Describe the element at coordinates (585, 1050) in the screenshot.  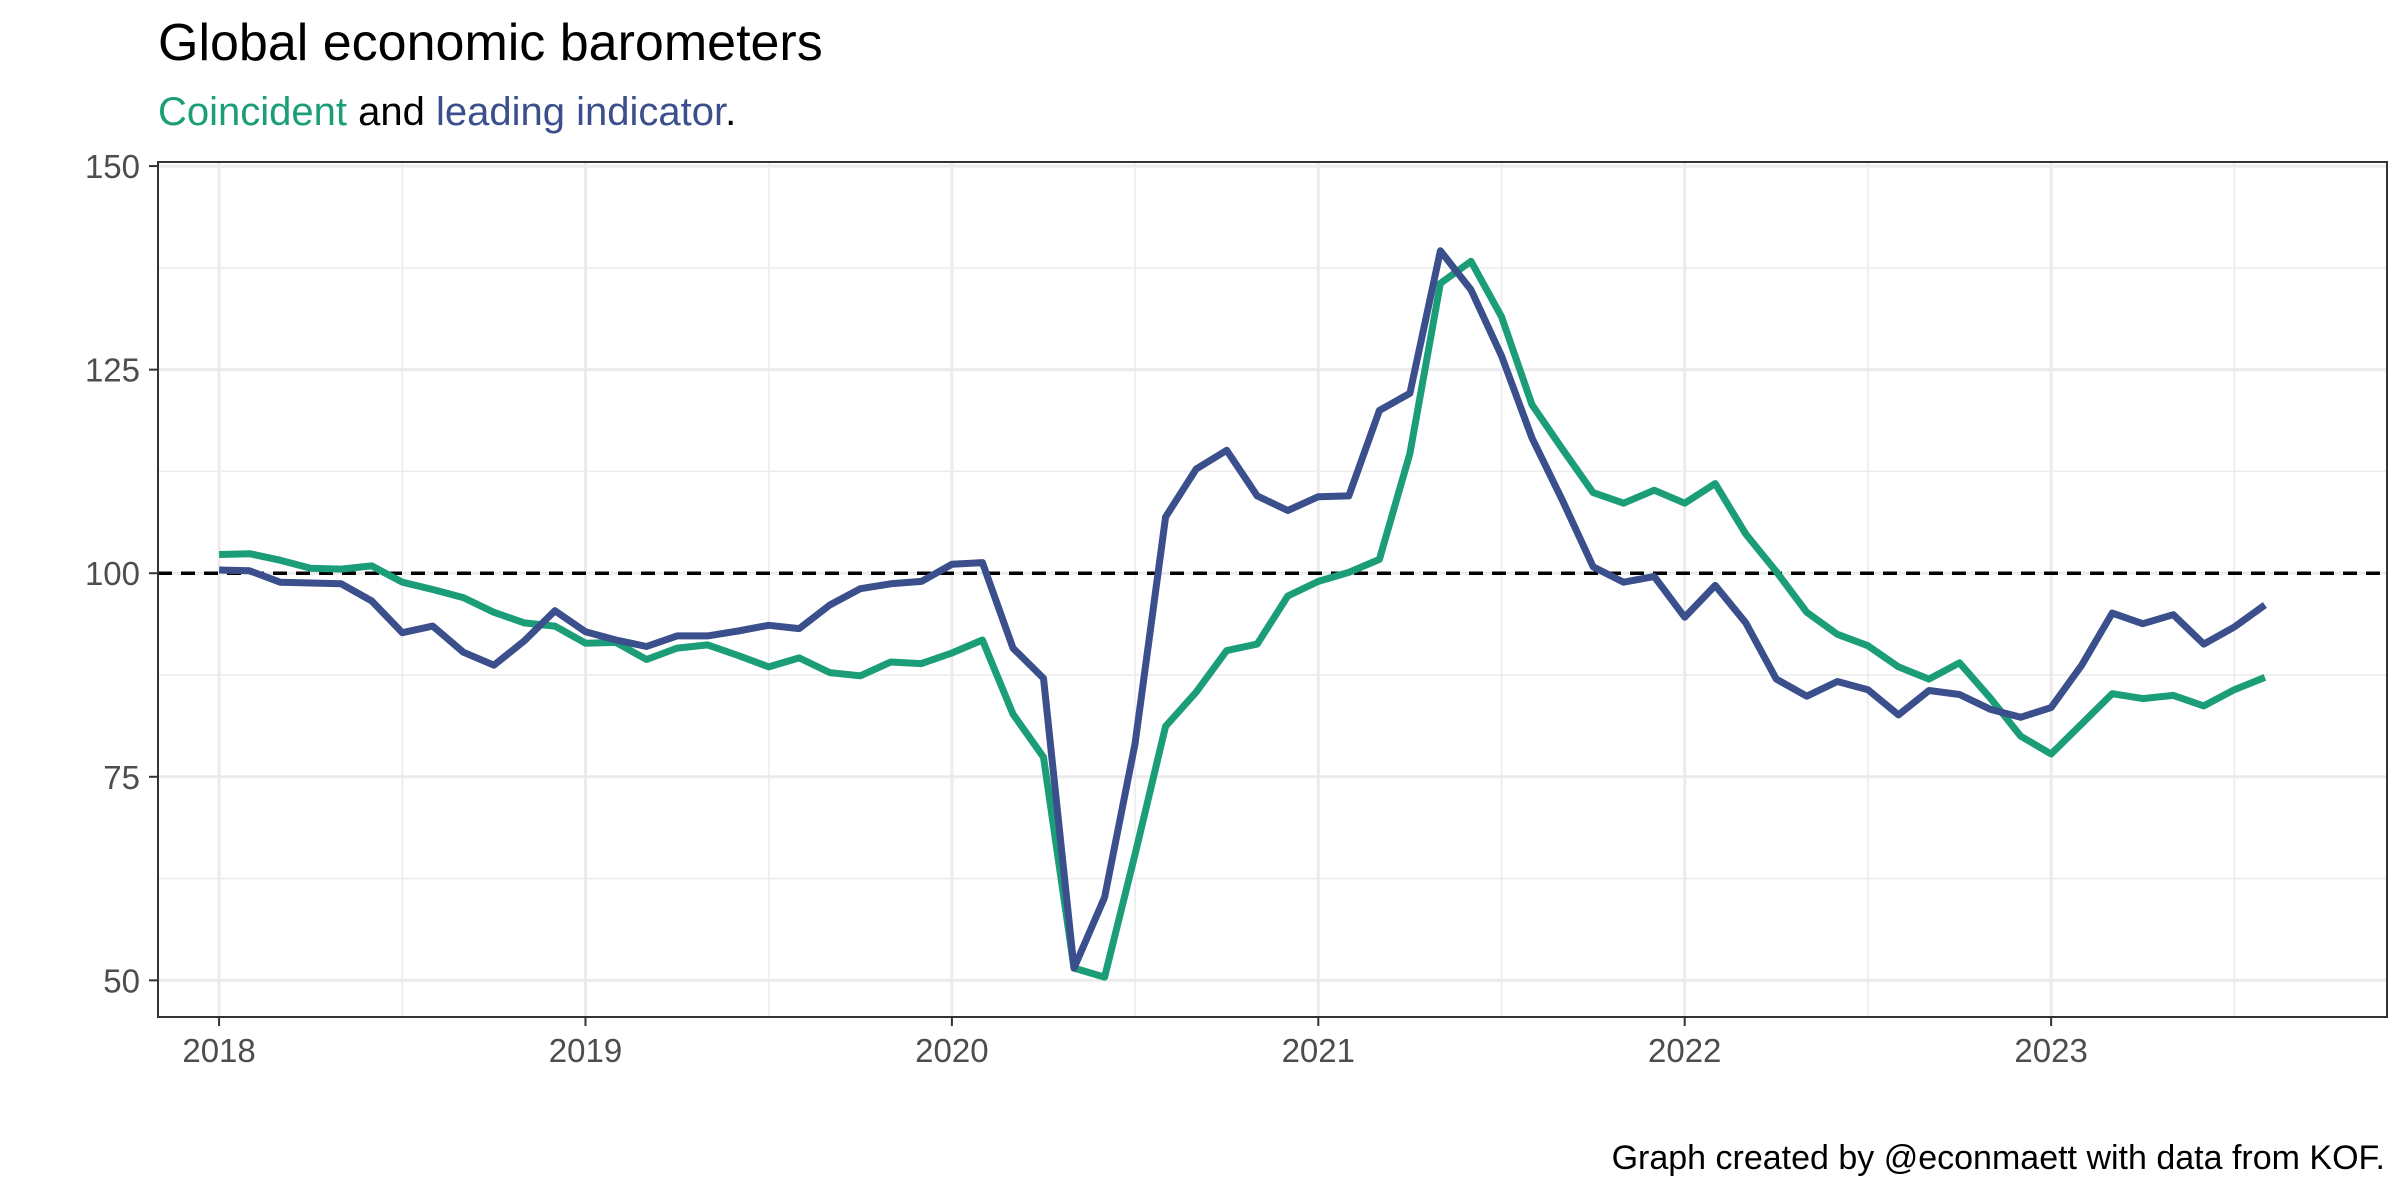
I see `x-tick-label: 2019` at that location.